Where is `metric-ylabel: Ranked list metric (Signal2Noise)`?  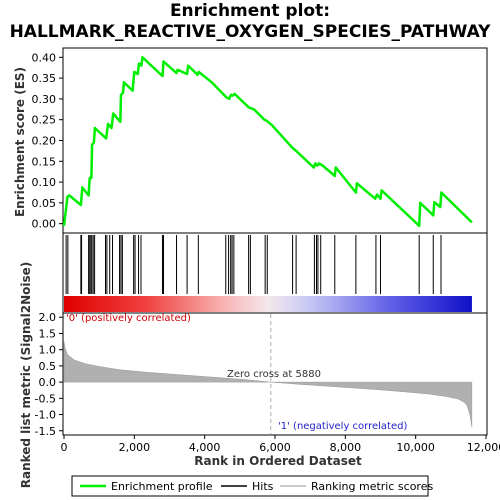 metric-ylabel: Ranked list metric (Signal2Noise) is located at coordinates (26, 375).